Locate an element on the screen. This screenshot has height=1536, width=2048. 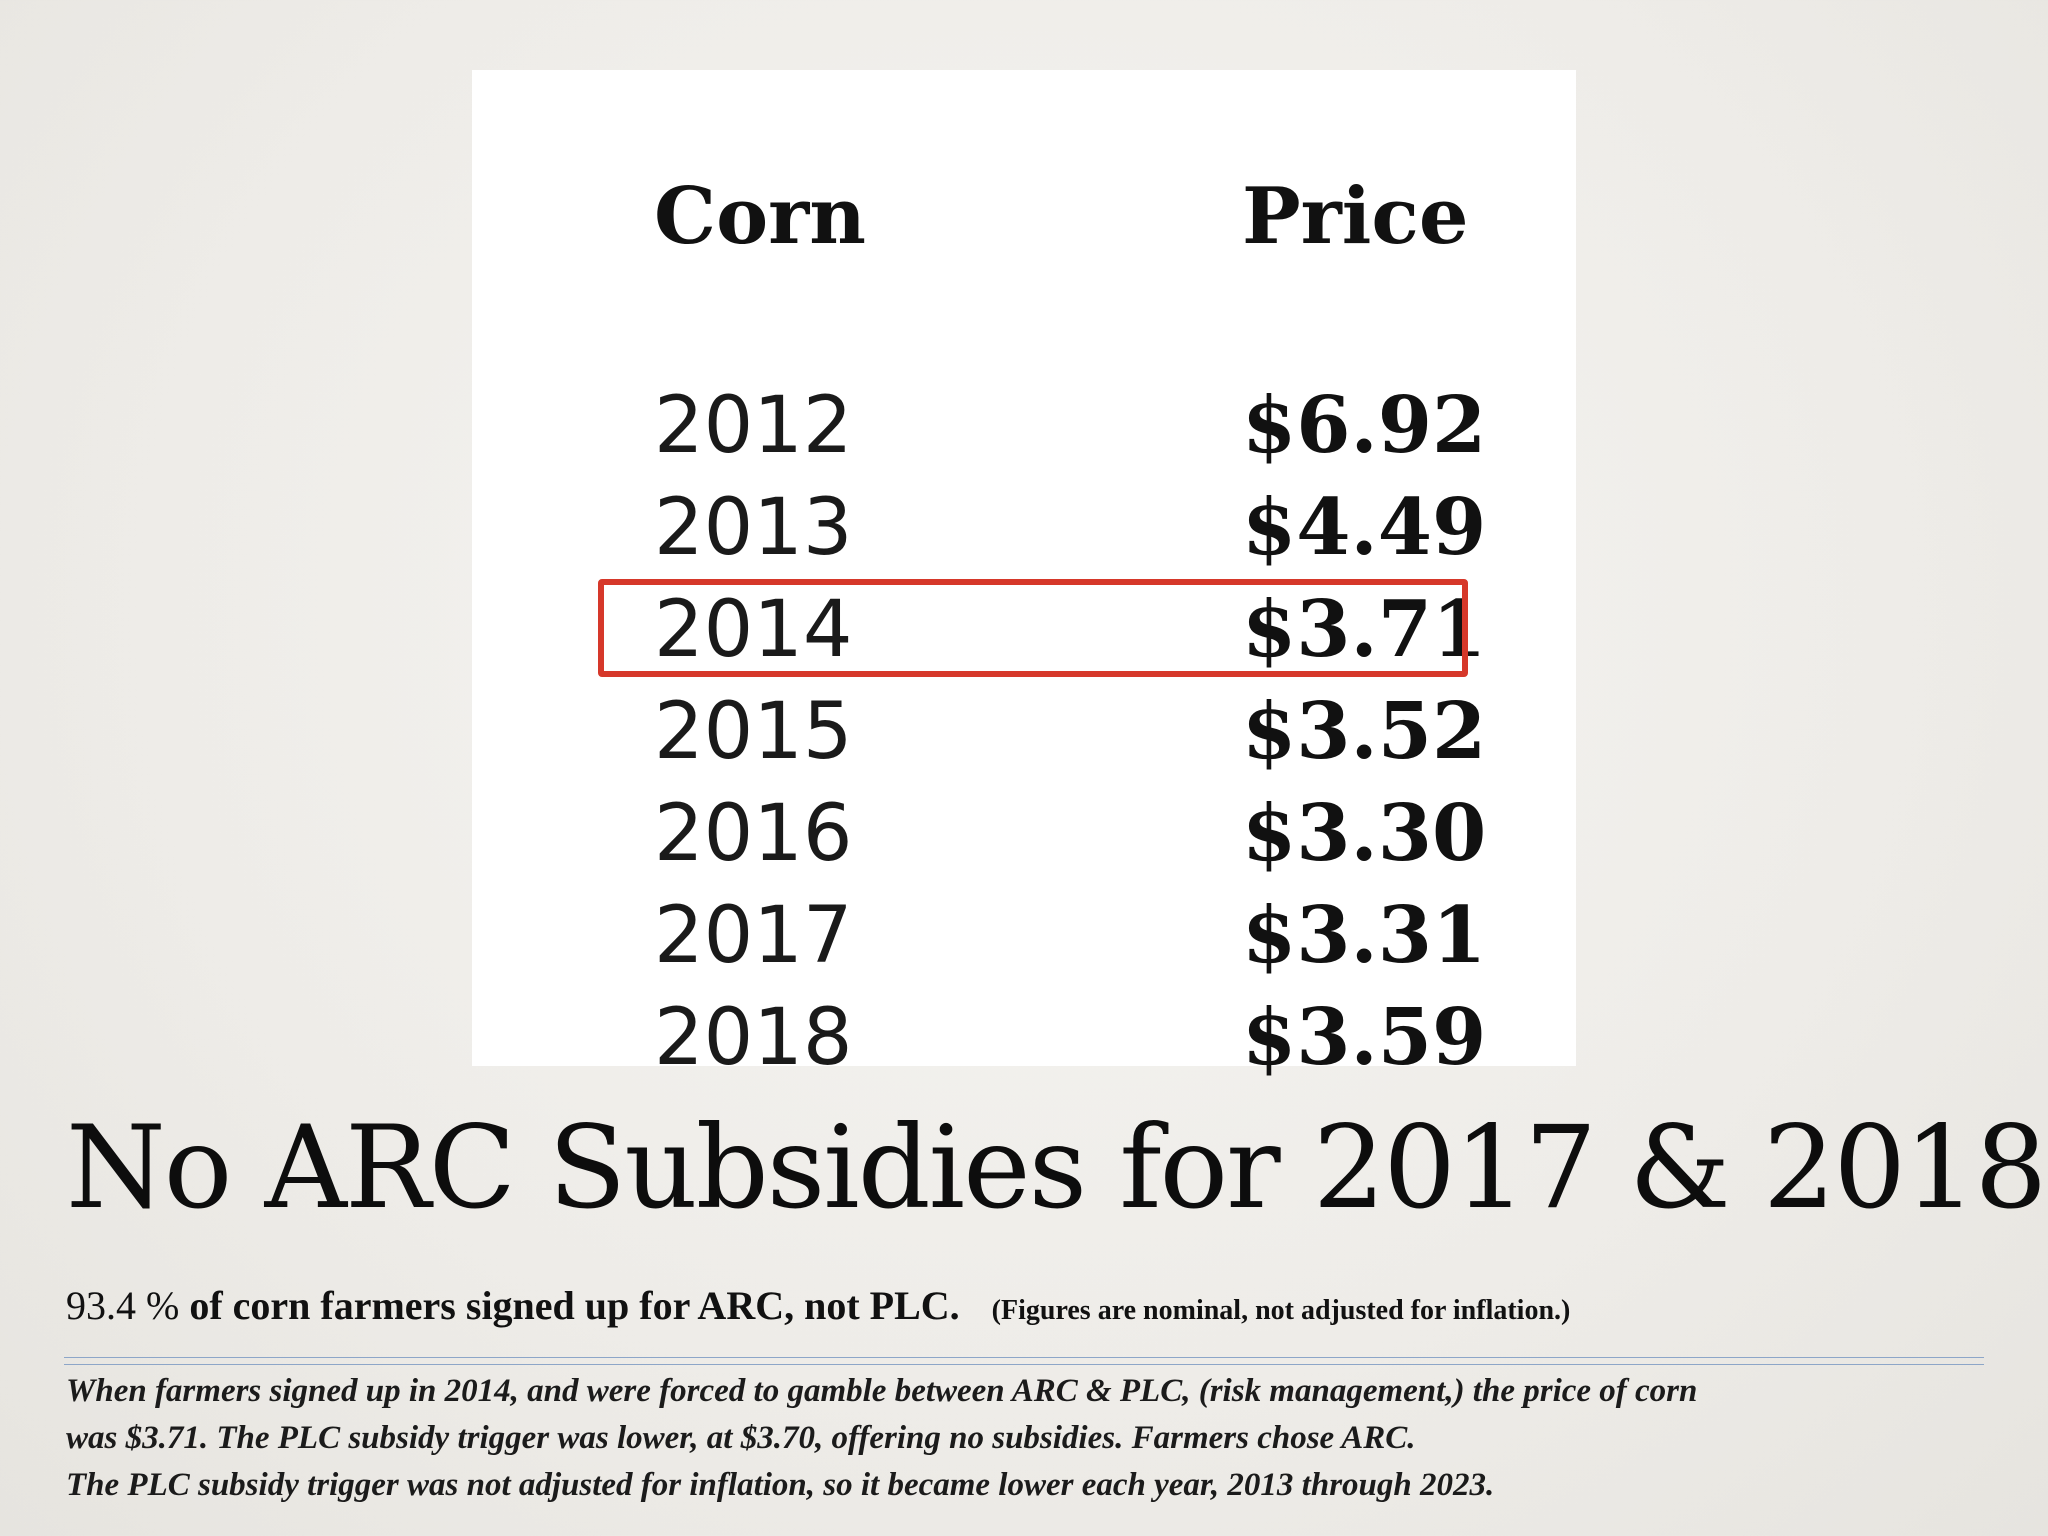
price-cell: $6.92 is located at coordinates (1364, 425).